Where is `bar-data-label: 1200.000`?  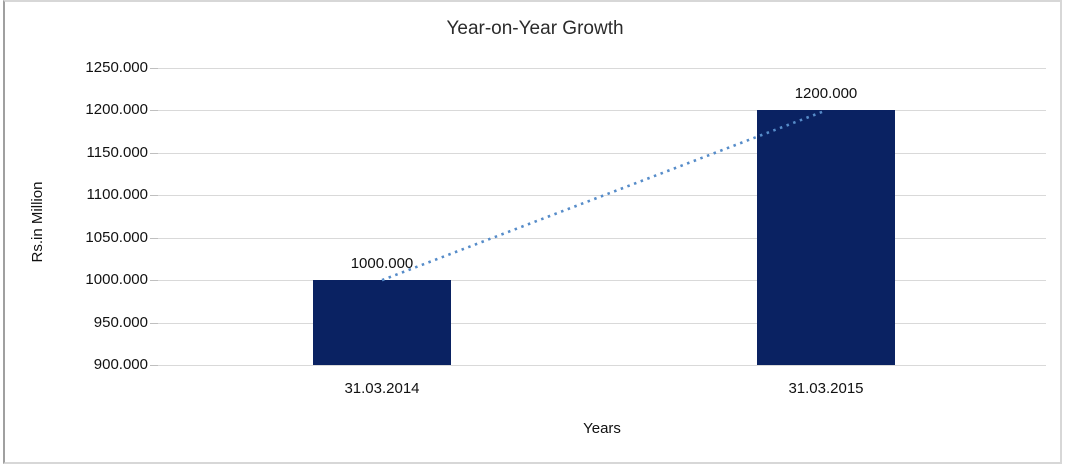
bar-data-label: 1200.000 is located at coordinates (826, 94).